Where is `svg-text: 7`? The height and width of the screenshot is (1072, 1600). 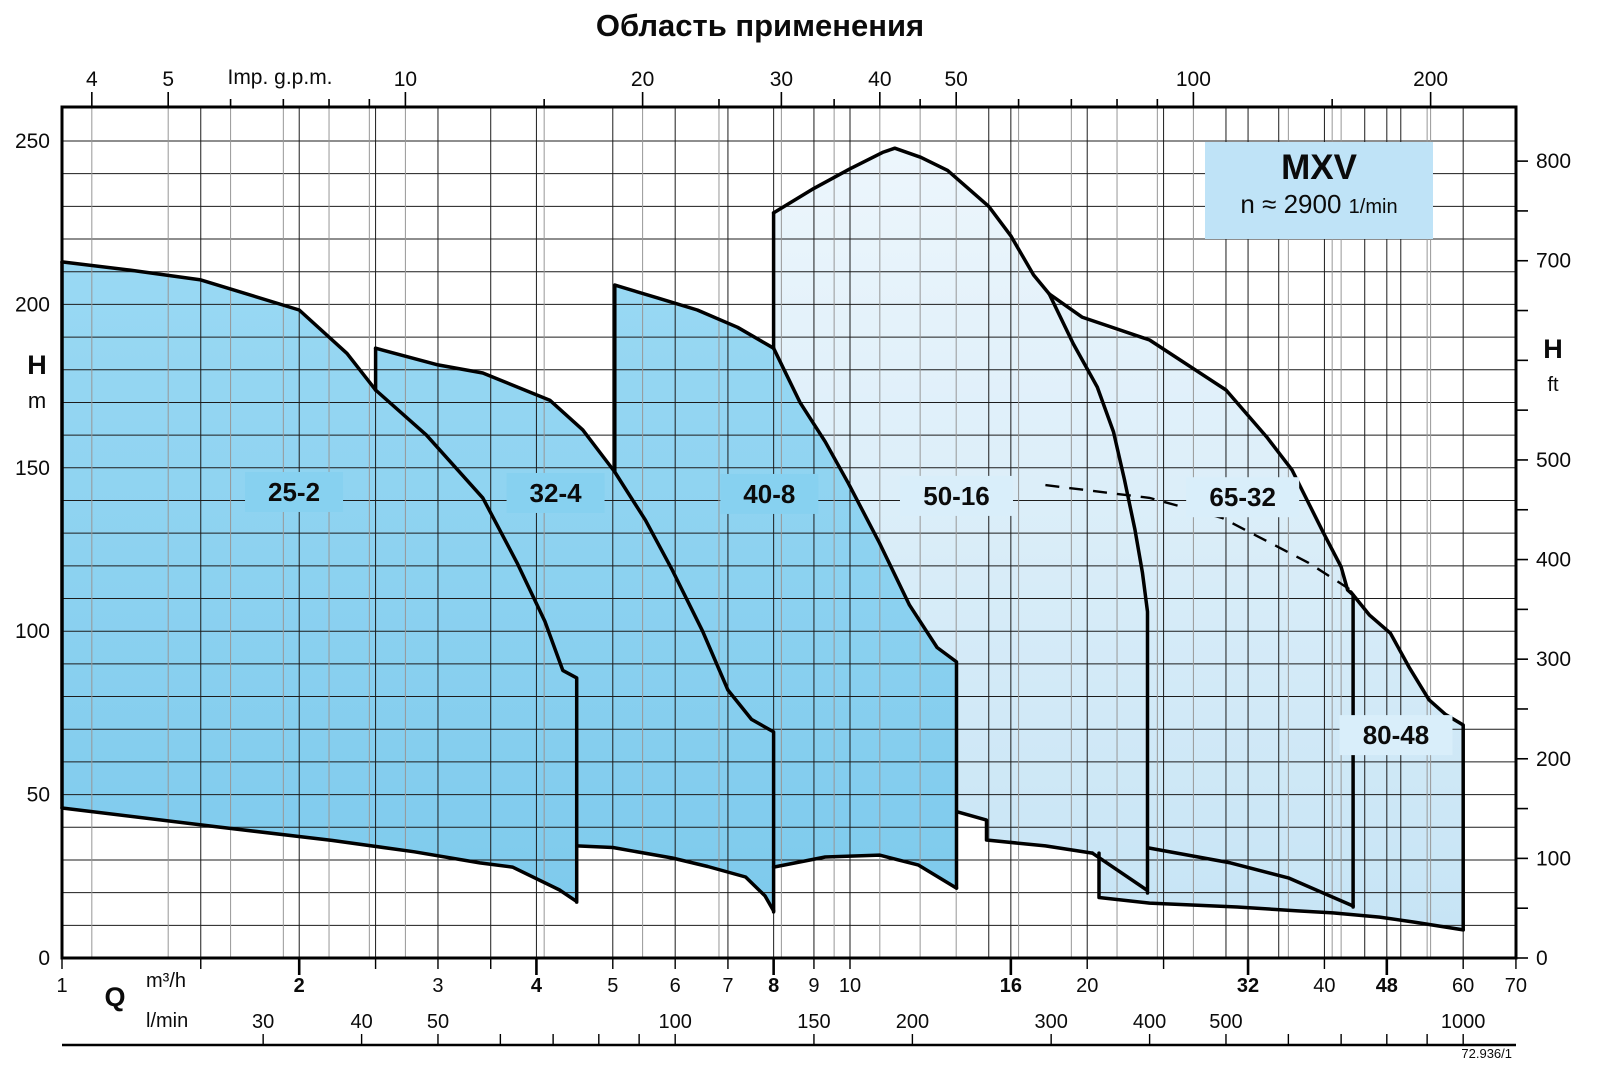
svg-text: 7 is located at coordinates (727, 986).